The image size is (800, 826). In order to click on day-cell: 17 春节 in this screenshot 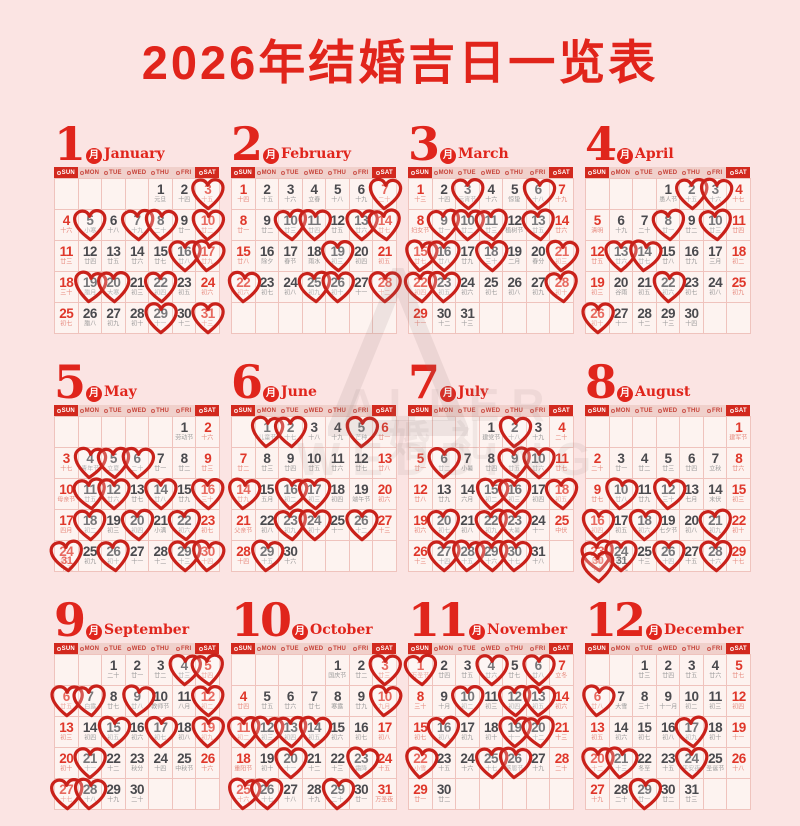, I will do `click(291, 256)`.